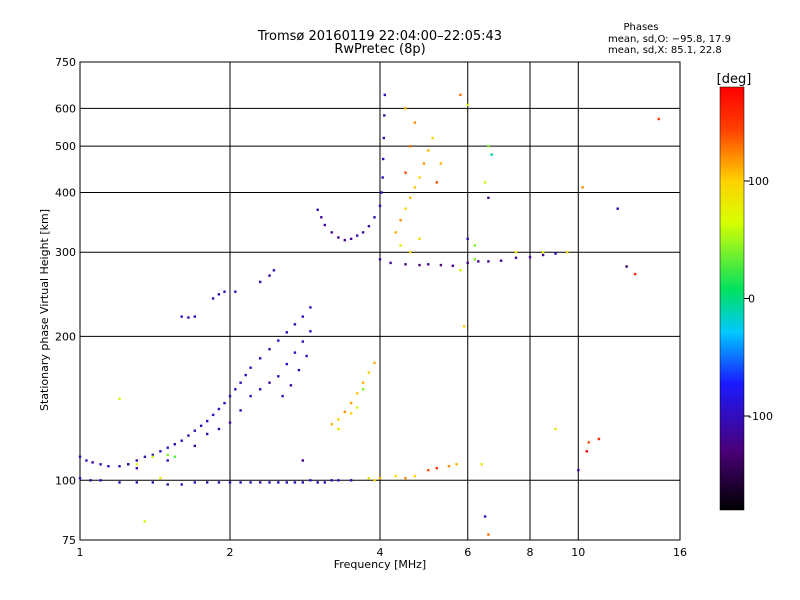  I want to click on colorbar-tick-label: 0, so click(751, 299).